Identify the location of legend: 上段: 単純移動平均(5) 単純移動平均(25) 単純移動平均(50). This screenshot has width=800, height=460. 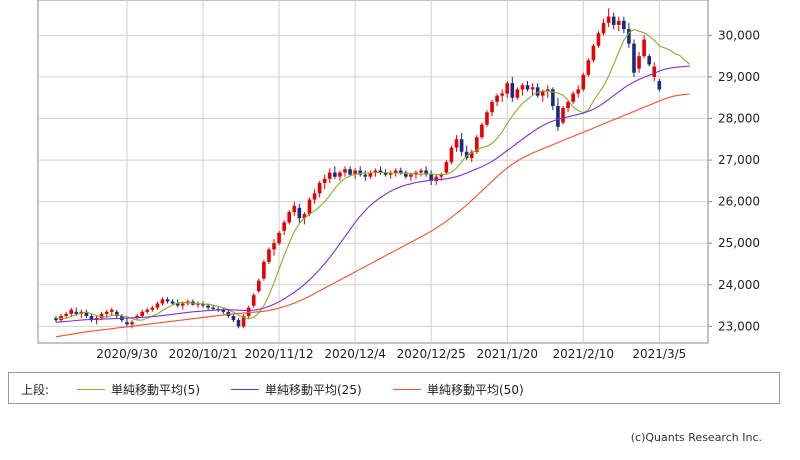
(394, 388).